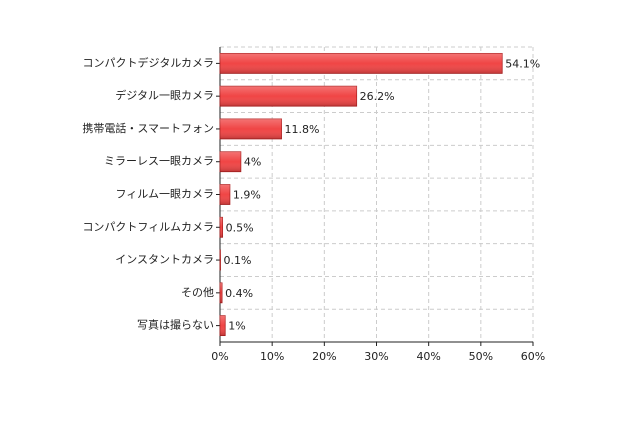 Image resolution: width=640 pixels, height=426 pixels. I want to click on y-tick-label: 写真は撮らない, so click(175, 325).